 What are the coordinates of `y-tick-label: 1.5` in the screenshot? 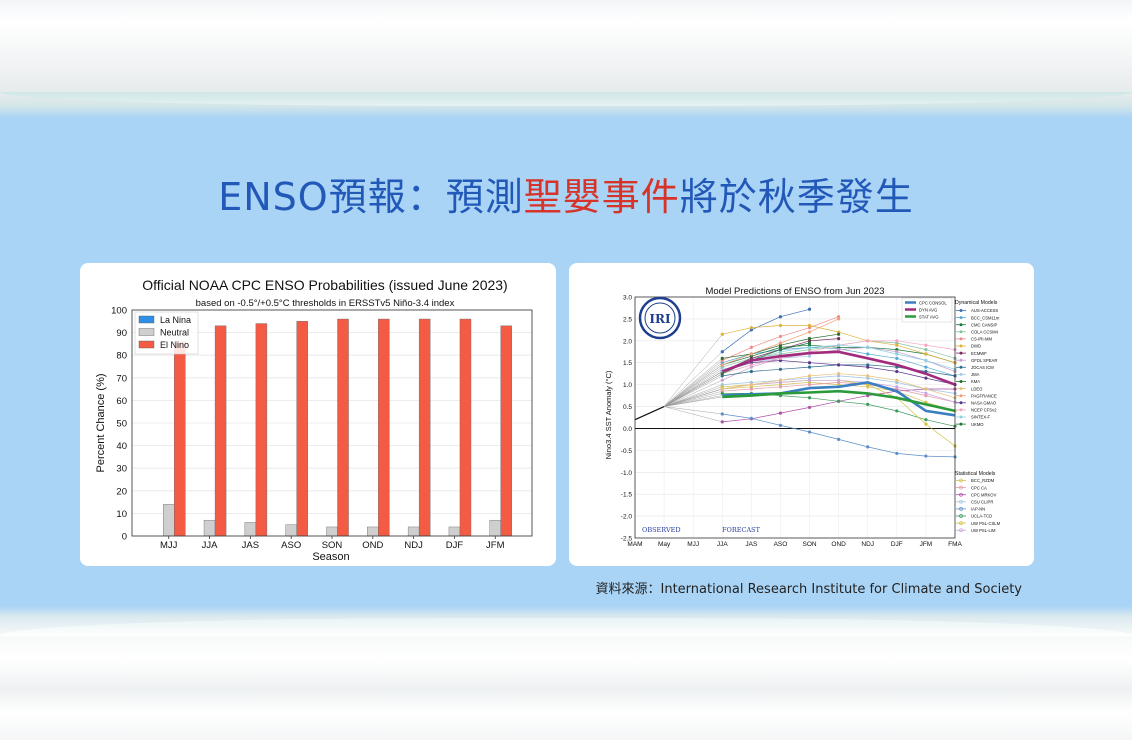 It's located at (627, 363).